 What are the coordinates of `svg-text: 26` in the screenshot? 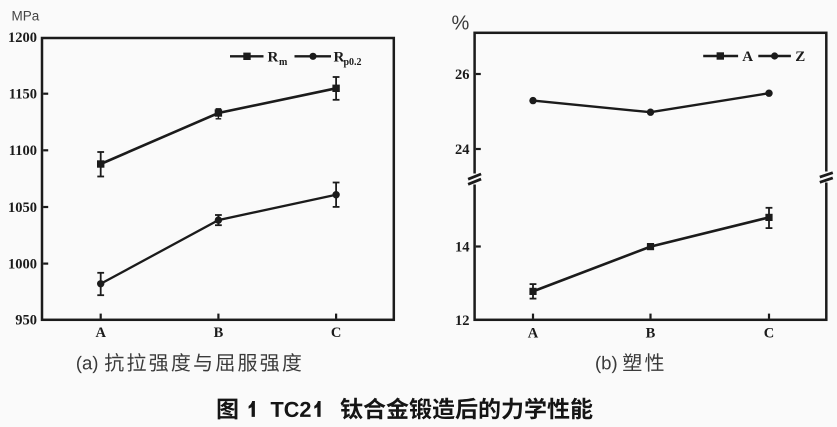 It's located at (462, 75).